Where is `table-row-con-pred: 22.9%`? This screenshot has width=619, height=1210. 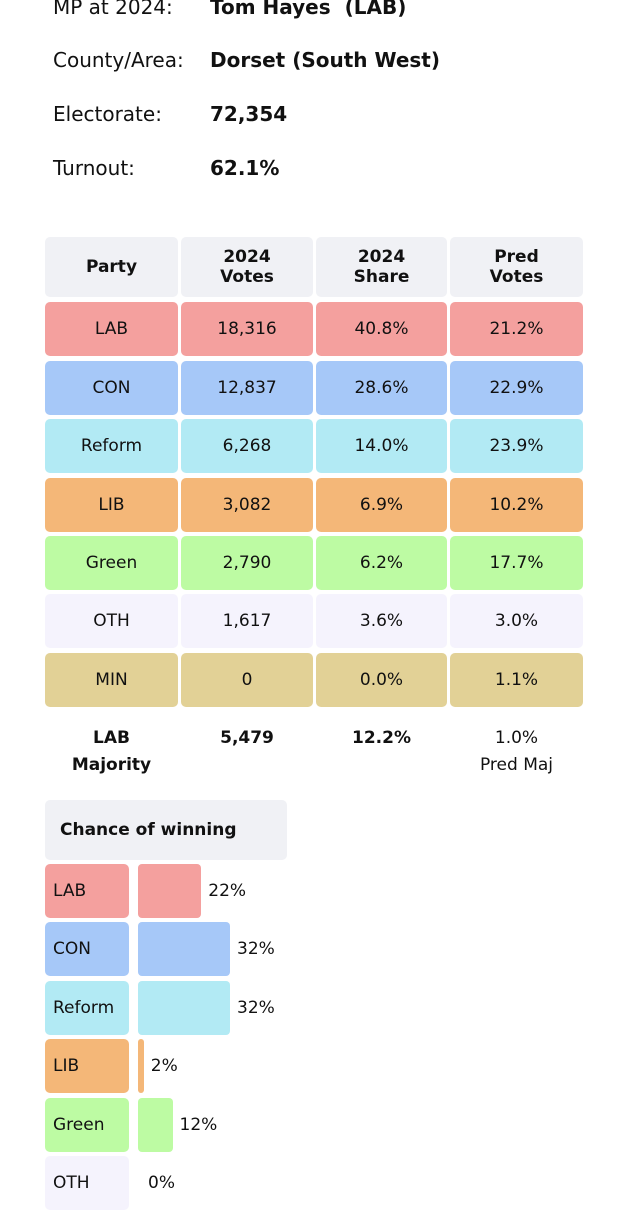
table-row-con-pred: 22.9% is located at coordinates (516, 388).